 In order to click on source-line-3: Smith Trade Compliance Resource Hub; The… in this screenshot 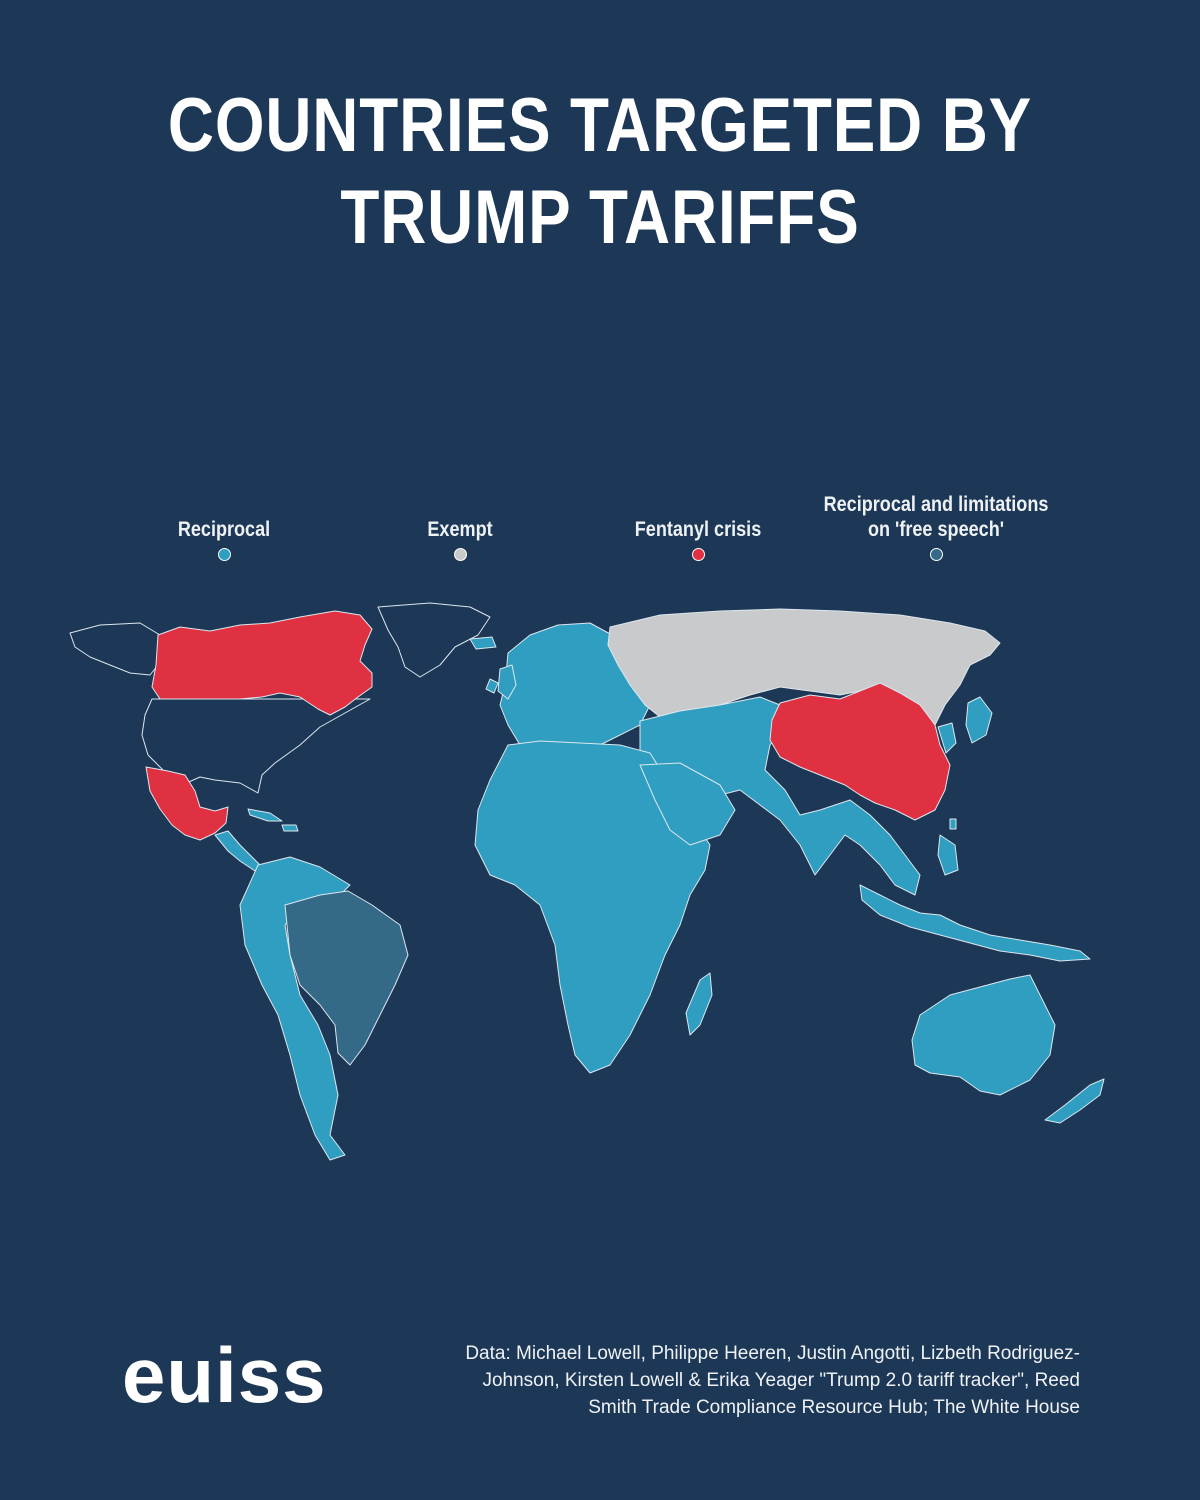, I will do `click(834, 1407)`.